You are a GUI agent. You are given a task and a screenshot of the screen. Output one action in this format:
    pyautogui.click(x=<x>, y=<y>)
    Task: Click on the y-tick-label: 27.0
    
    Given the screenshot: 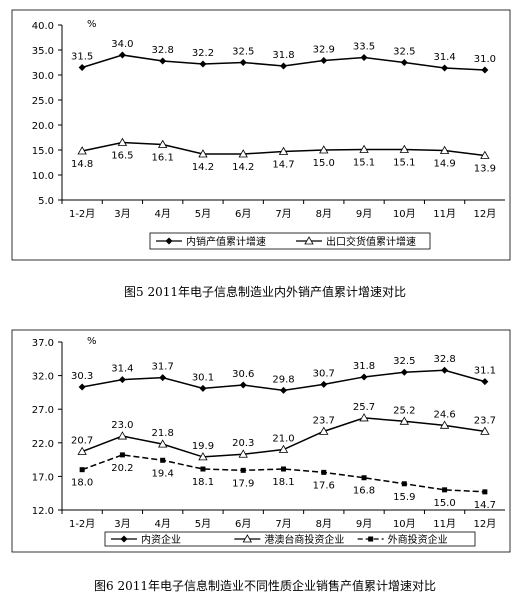 What is the action you would take?
    pyautogui.click(x=43, y=410)
    